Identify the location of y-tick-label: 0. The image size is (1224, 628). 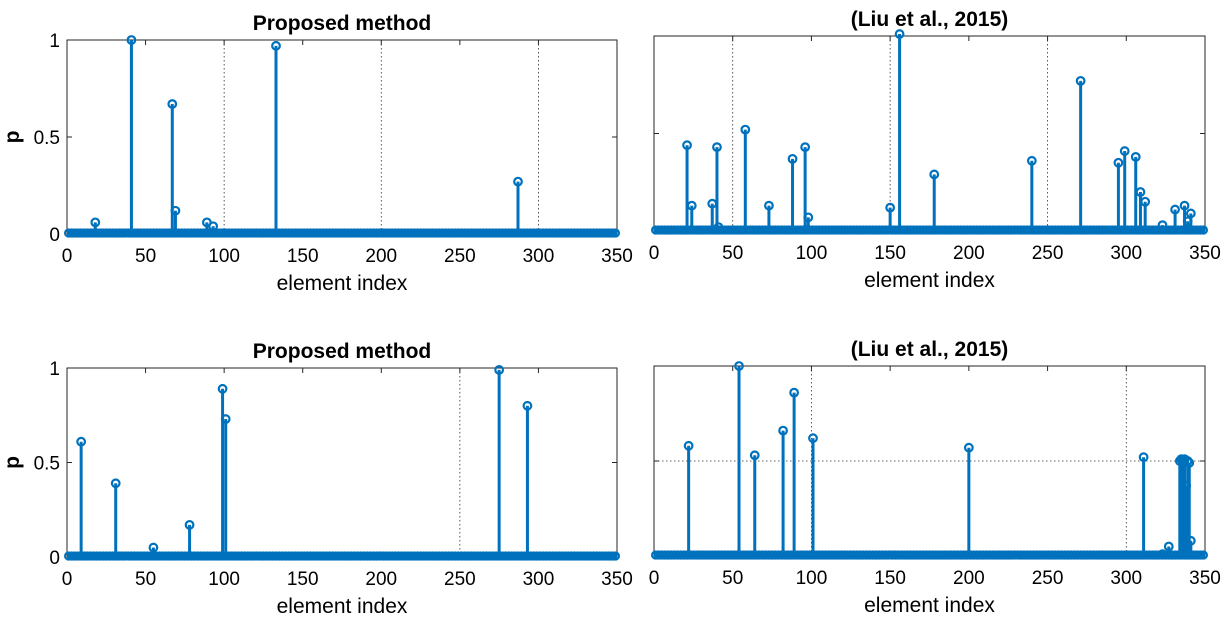
(54, 558).